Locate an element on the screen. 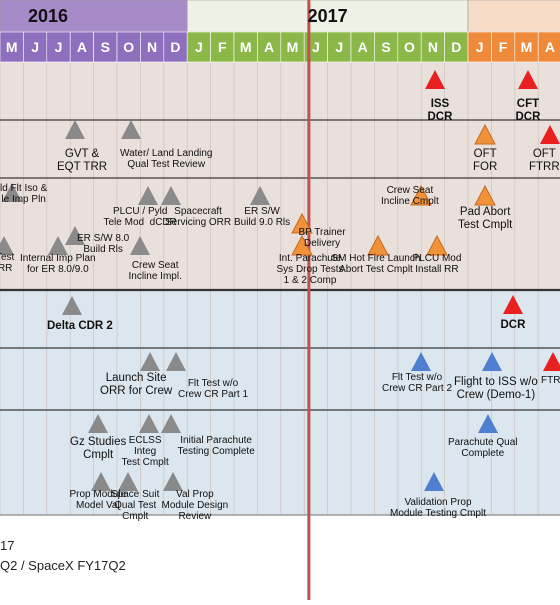 The width and height of the screenshot is (560, 605). milestone-label: DCR is located at coordinates (513, 325).